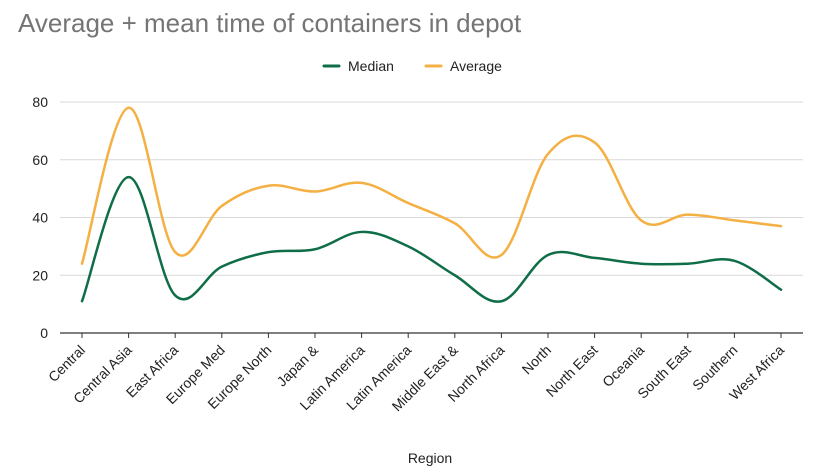 This screenshot has height=476, width=837. Describe the element at coordinates (44, 333) in the screenshot. I see `y-tick-label: 0` at that location.